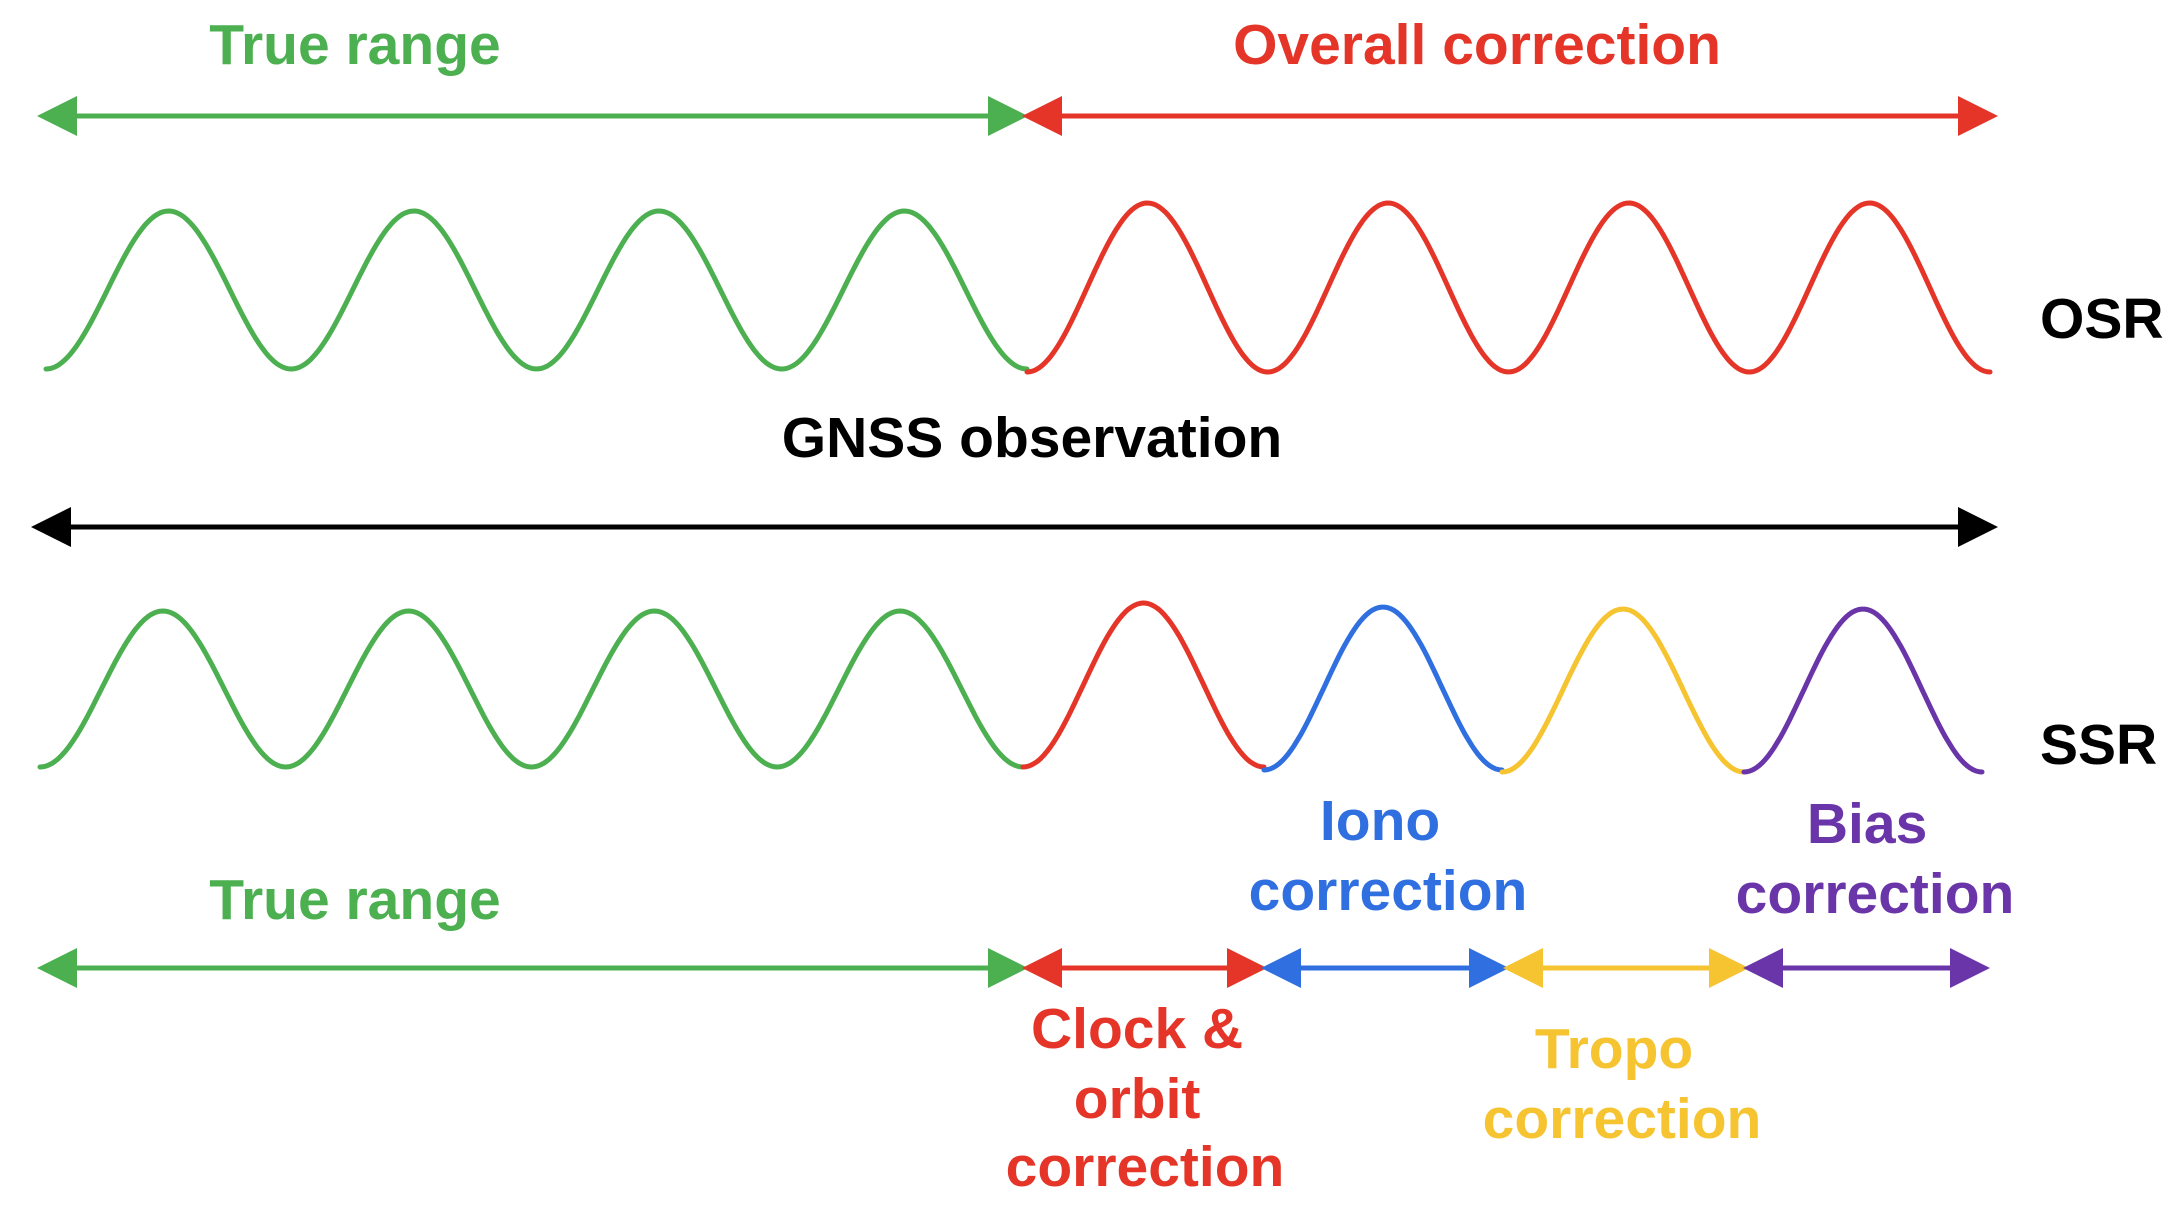  What do you see at coordinates (1508, 287) in the screenshot?
I see `osr-overall-correction-wave` at bounding box center [1508, 287].